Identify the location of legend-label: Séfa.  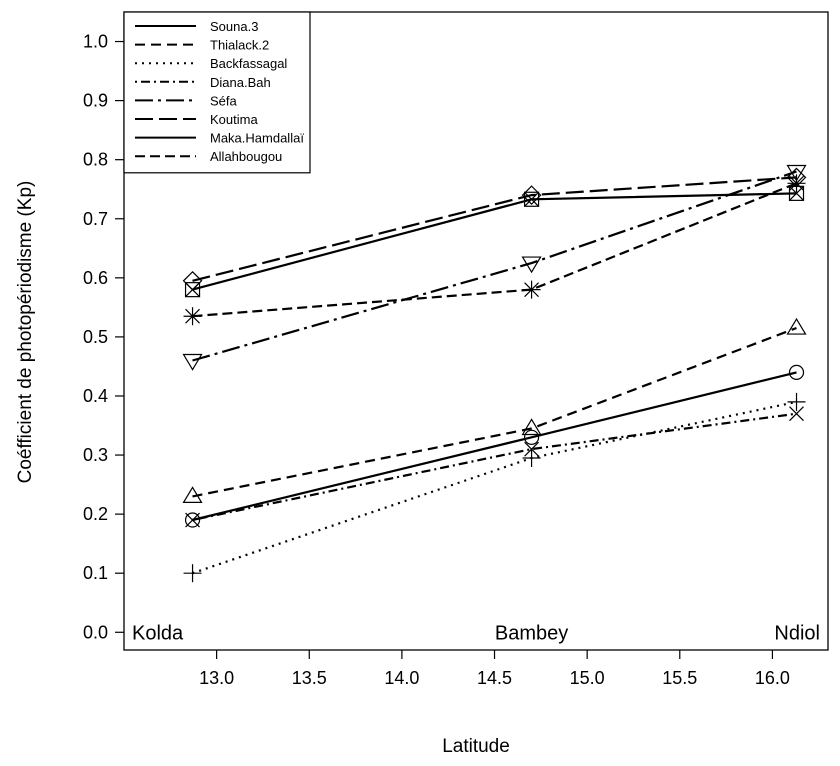
(224, 100).